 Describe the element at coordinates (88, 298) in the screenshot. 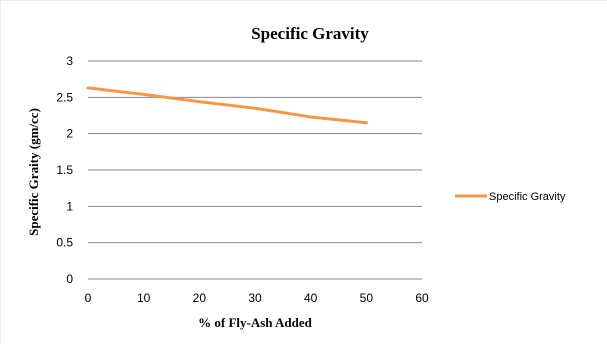

I see `x-tick-label: 0` at that location.